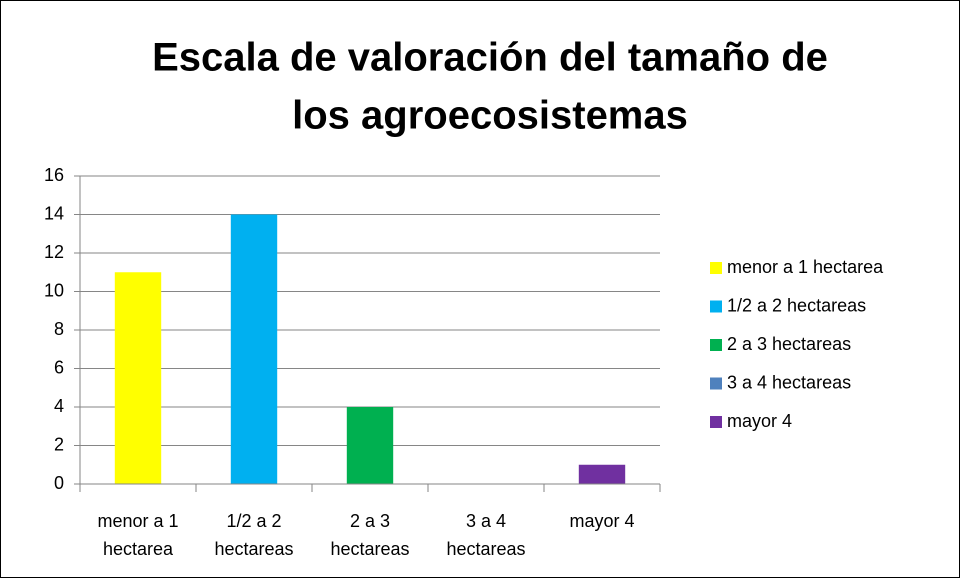 The width and height of the screenshot is (960, 578). What do you see at coordinates (59, 406) in the screenshot?
I see `y-tick-label: 4` at bounding box center [59, 406].